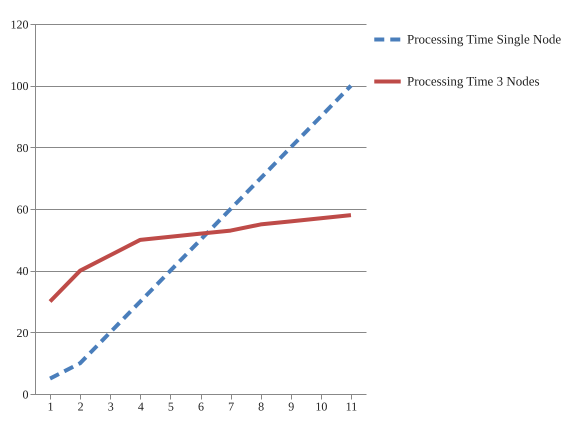 This screenshot has width=585, height=434. I want to click on y-tick-label: 80, so click(22, 147).